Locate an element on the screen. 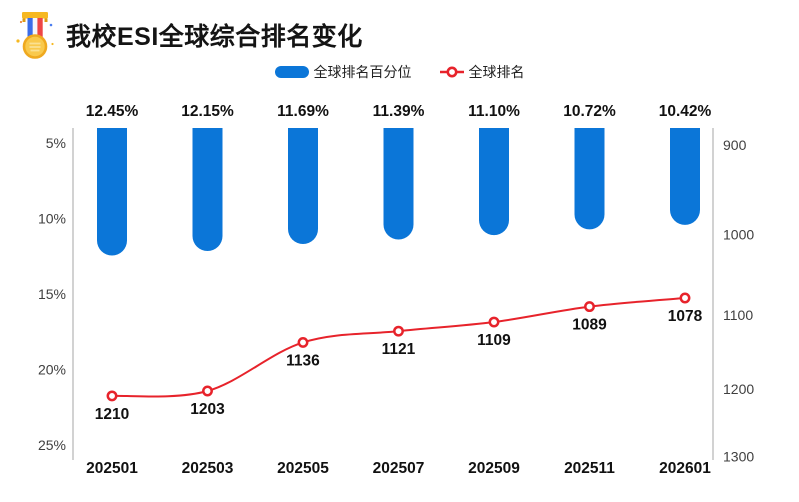 The width and height of the screenshot is (799, 502). header: 我校ESI全球综合排名变化 is located at coordinates (188, 35).